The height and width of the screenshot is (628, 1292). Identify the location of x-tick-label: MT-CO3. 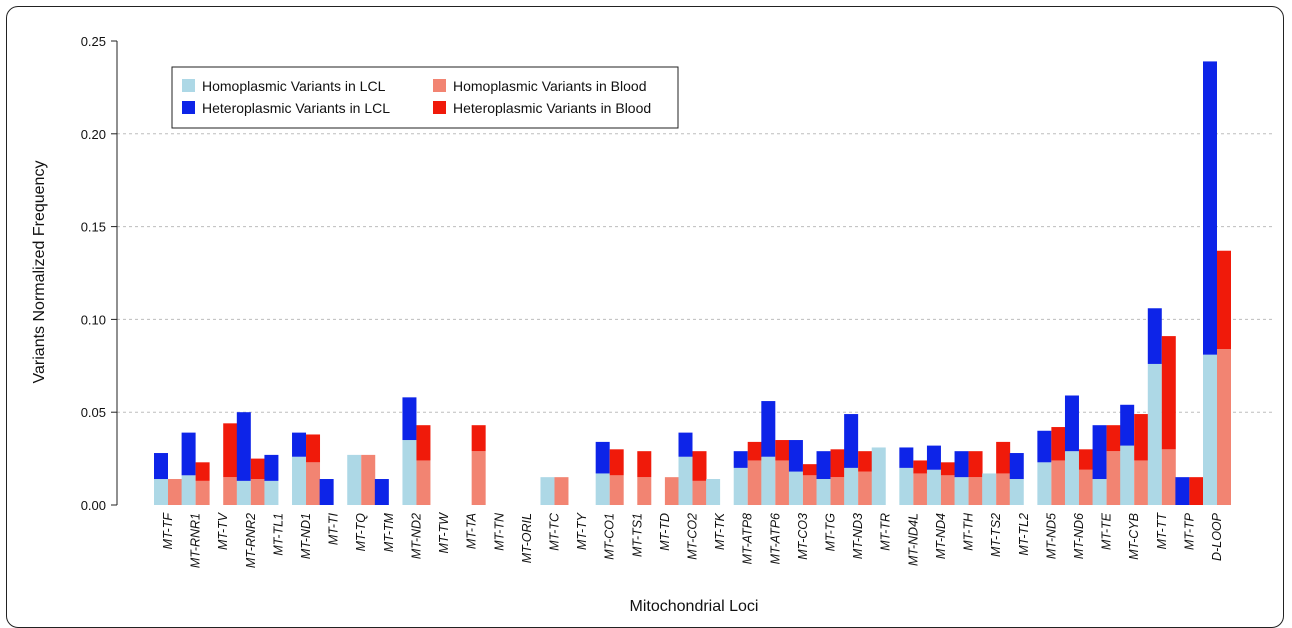
(803, 536).